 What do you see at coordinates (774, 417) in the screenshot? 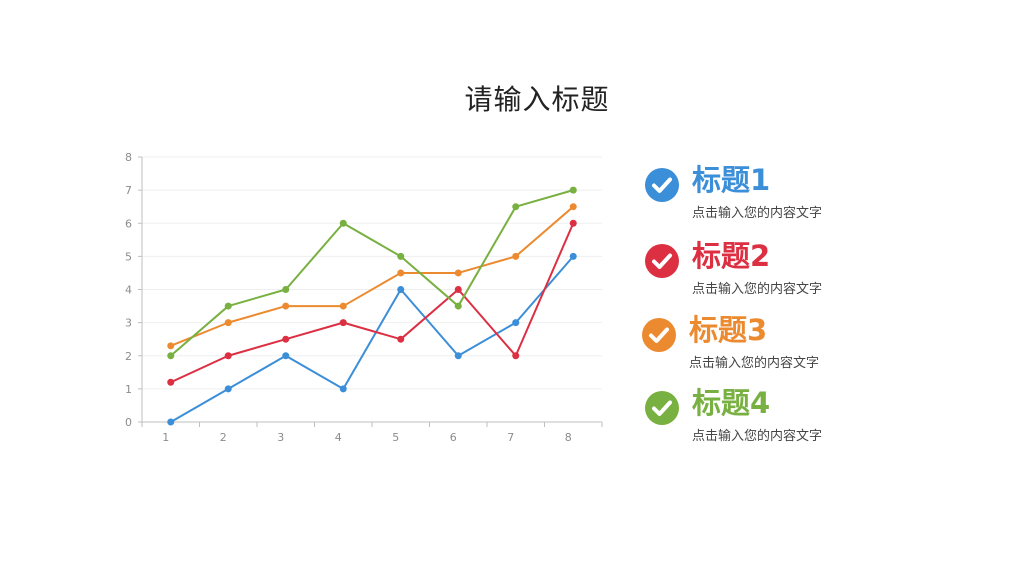
I see `legend-item-4: 标题4 点击输入您的内容文字` at bounding box center [774, 417].